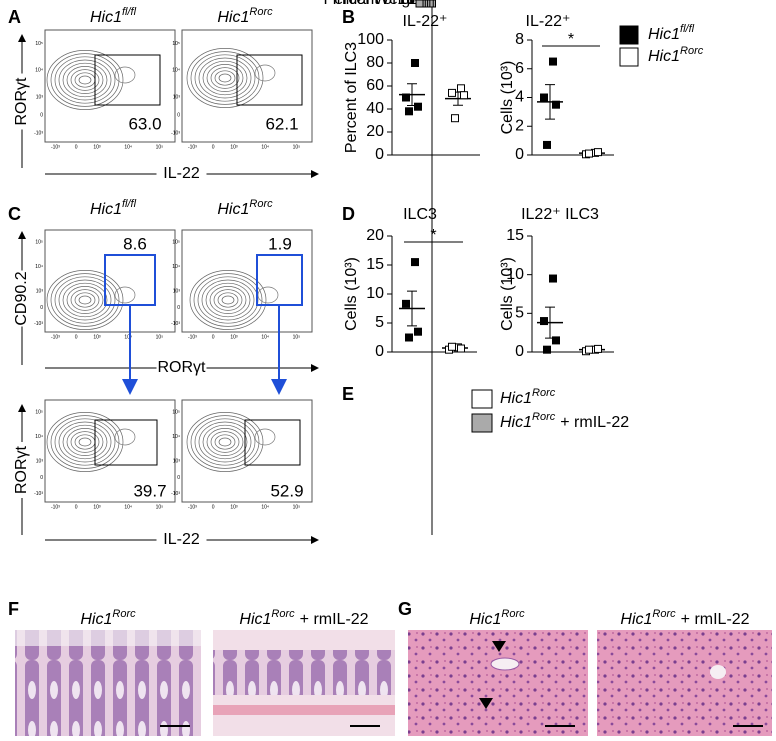 This screenshot has height=741, width=776. What do you see at coordinates (348, 394) in the screenshot?
I see `panel-letter: E` at bounding box center [348, 394].